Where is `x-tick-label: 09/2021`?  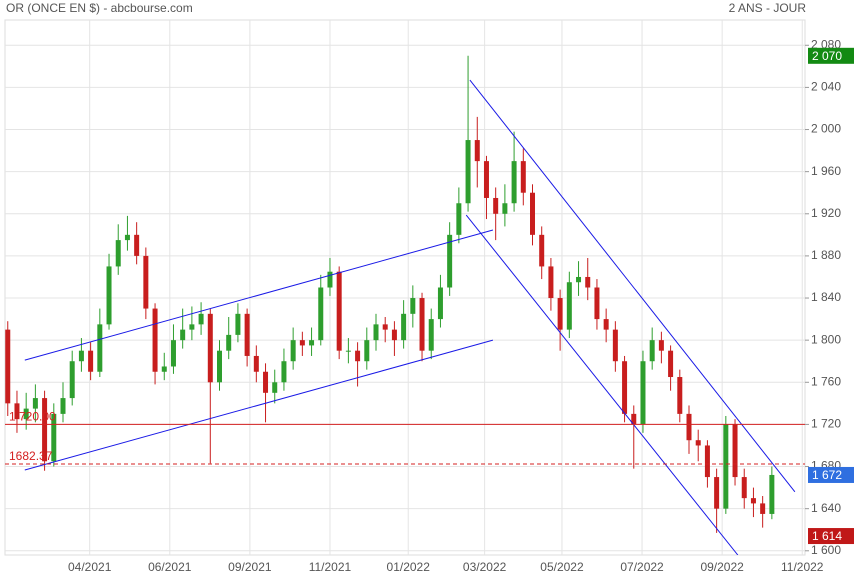 x-tick-label: 09/2021 is located at coordinates (250, 567).